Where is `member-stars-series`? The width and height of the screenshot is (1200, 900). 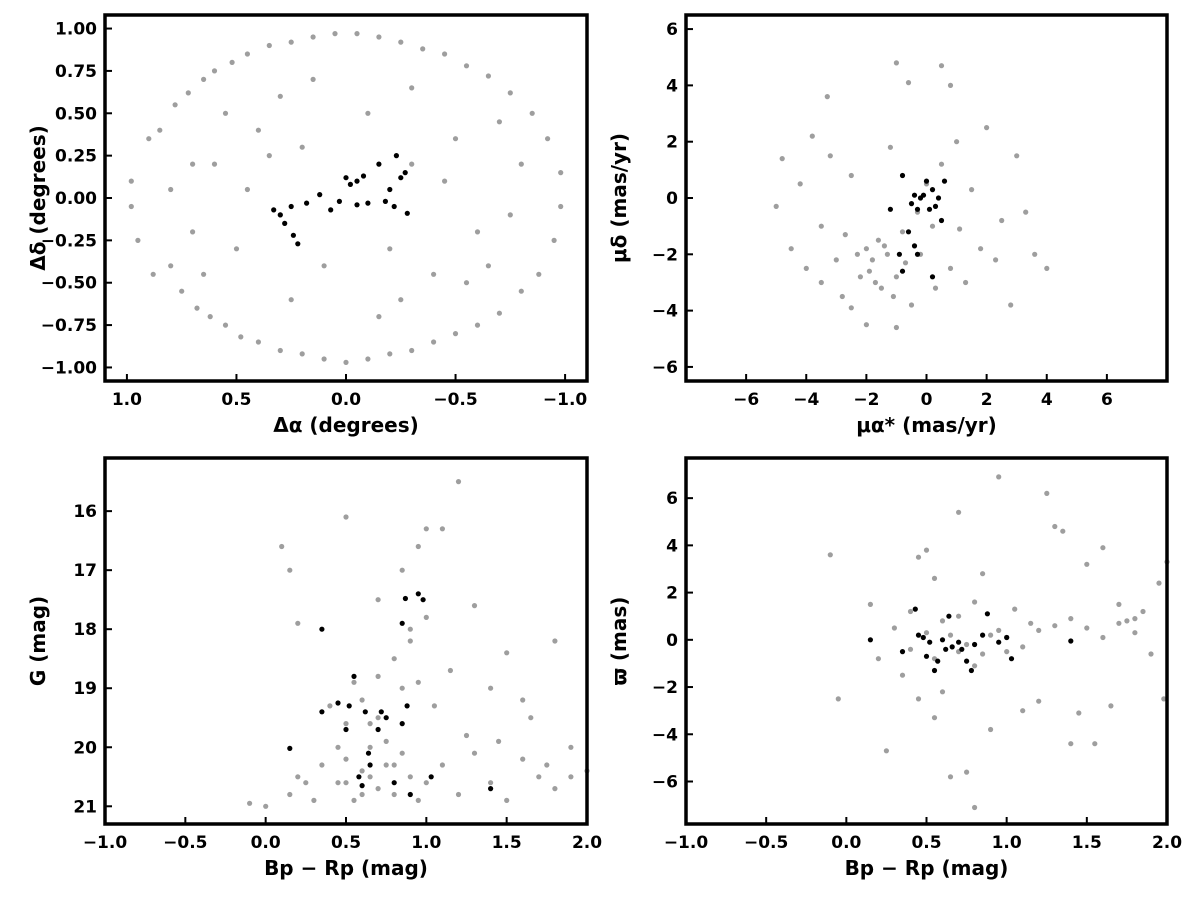 member-stars-series is located at coordinates (390, 694).